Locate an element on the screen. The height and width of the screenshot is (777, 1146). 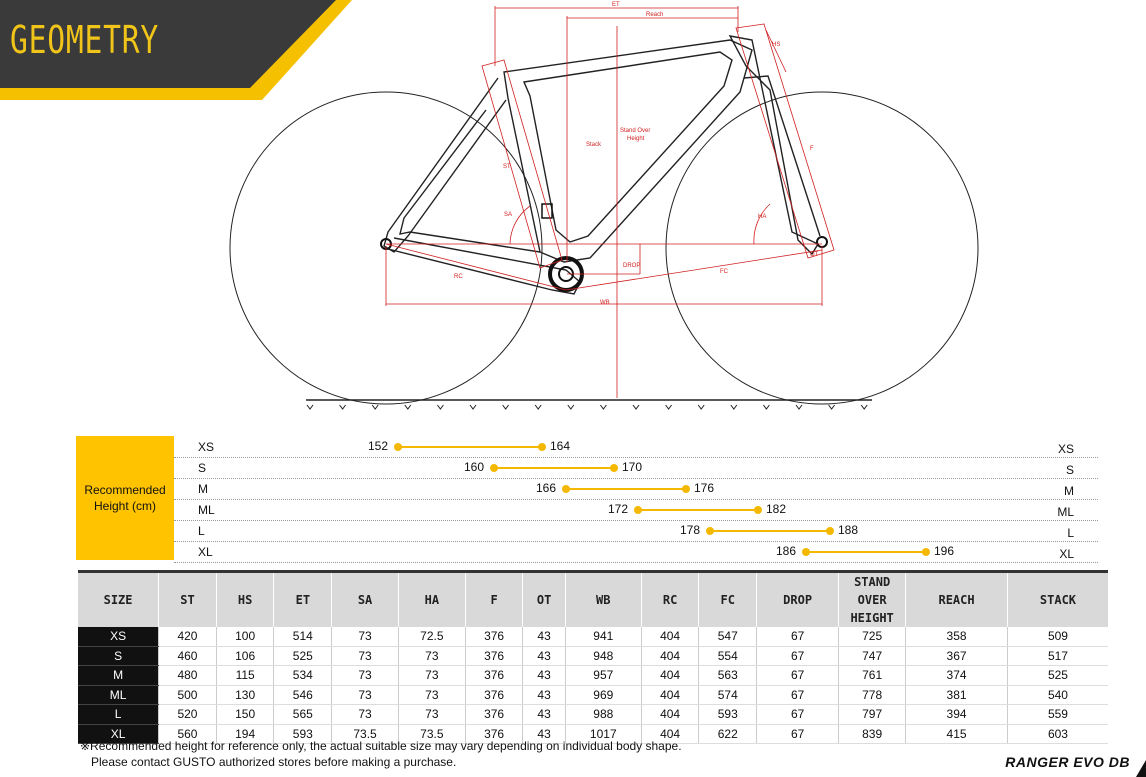
table-cell: 761 is located at coordinates (872, 675).